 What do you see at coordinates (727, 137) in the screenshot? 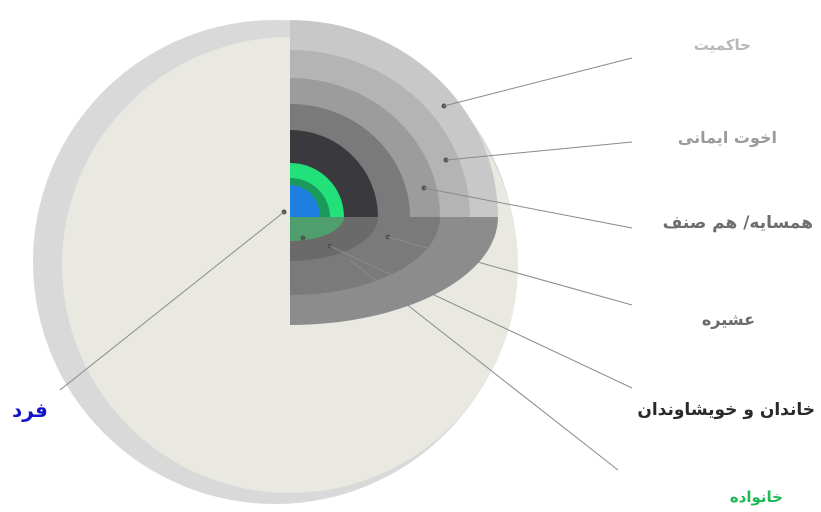
I see `label-faith-brotherhood: اخوت ایمانی` at bounding box center [727, 137].